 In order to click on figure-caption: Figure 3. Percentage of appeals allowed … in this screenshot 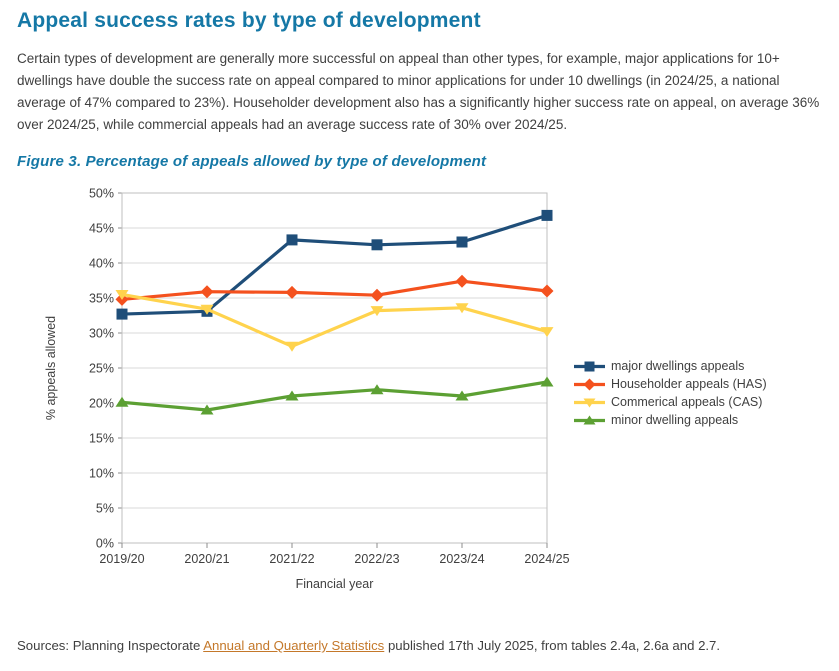, I will do `click(252, 161)`.